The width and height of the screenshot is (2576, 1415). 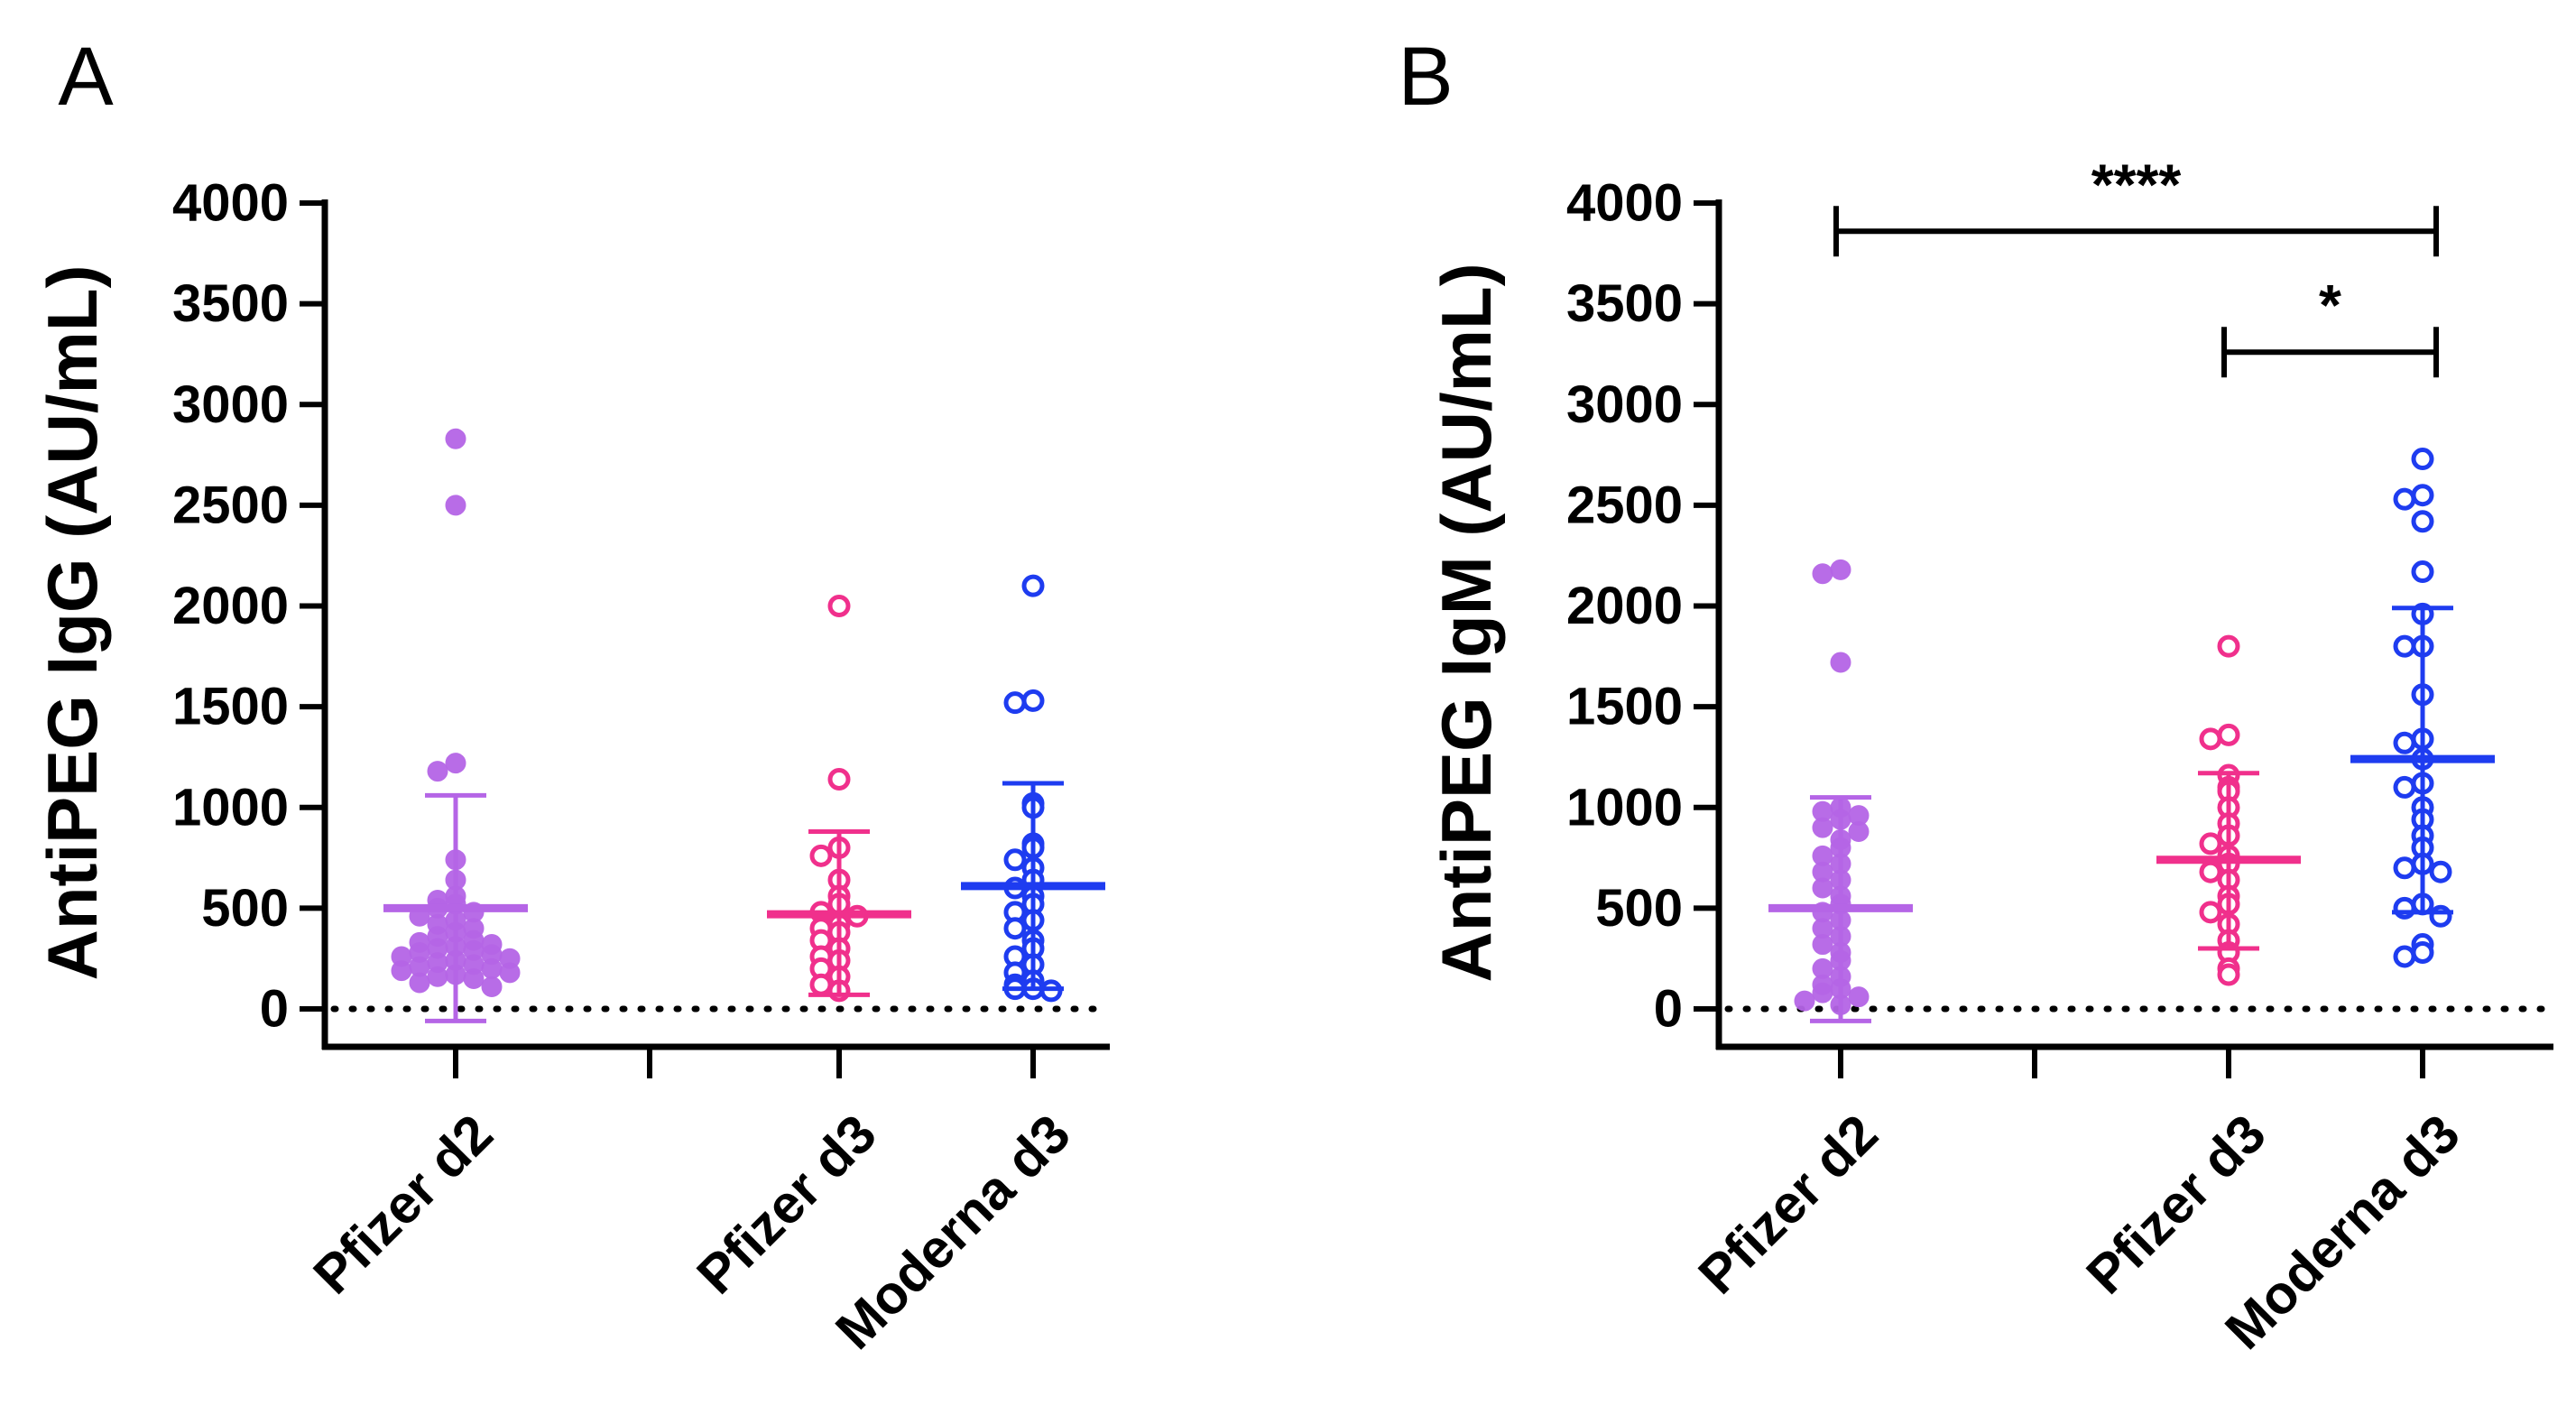 I want to click on y-axis-label: AntiPEG IgM (AU/mL), so click(x=1466, y=622).